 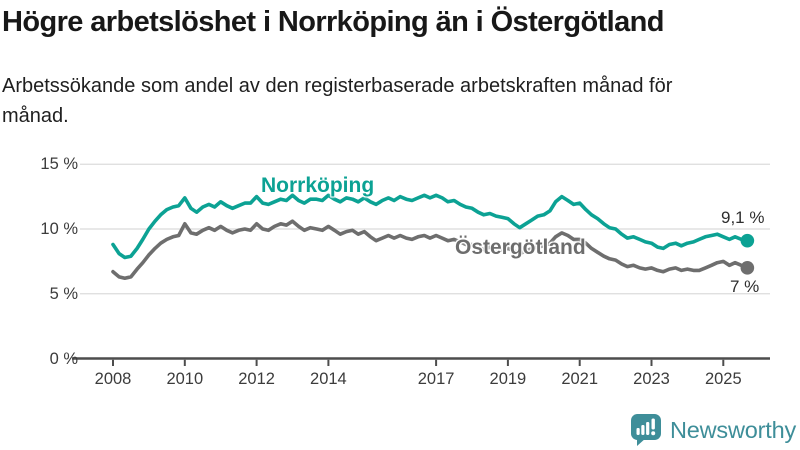 What do you see at coordinates (646, 430) in the screenshot?
I see `newsworthy-logo-icon` at bounding box center [646, 430].